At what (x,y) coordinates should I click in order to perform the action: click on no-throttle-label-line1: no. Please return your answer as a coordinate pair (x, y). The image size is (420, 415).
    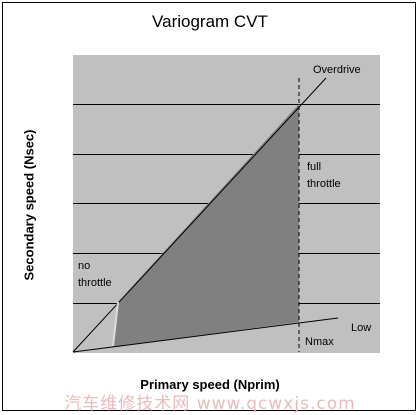
    Looking at the image, I should click on (84, 266).